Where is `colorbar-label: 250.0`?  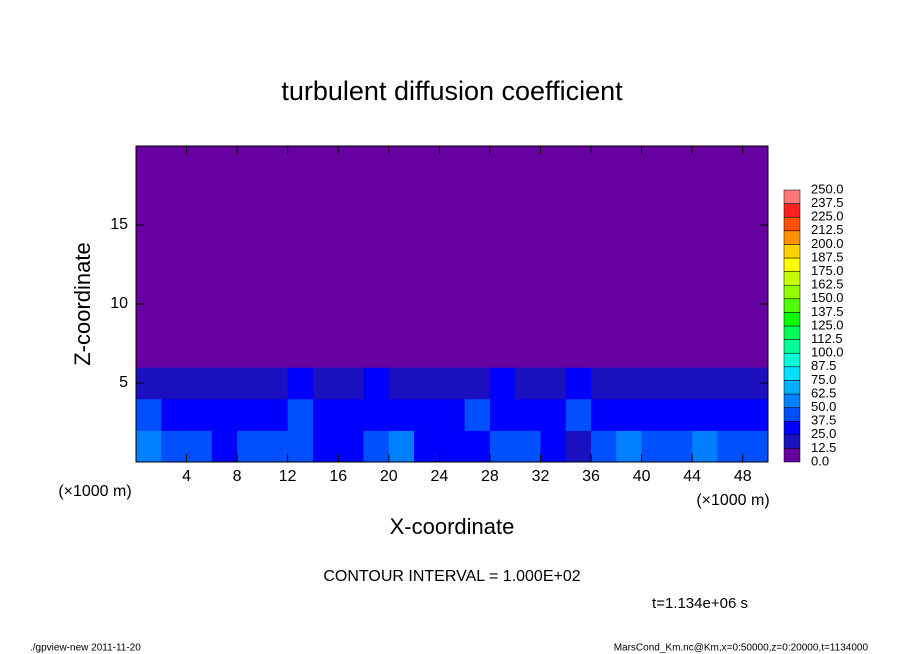
colorbar-label: 250.0 is located at coordinates (827, 188).